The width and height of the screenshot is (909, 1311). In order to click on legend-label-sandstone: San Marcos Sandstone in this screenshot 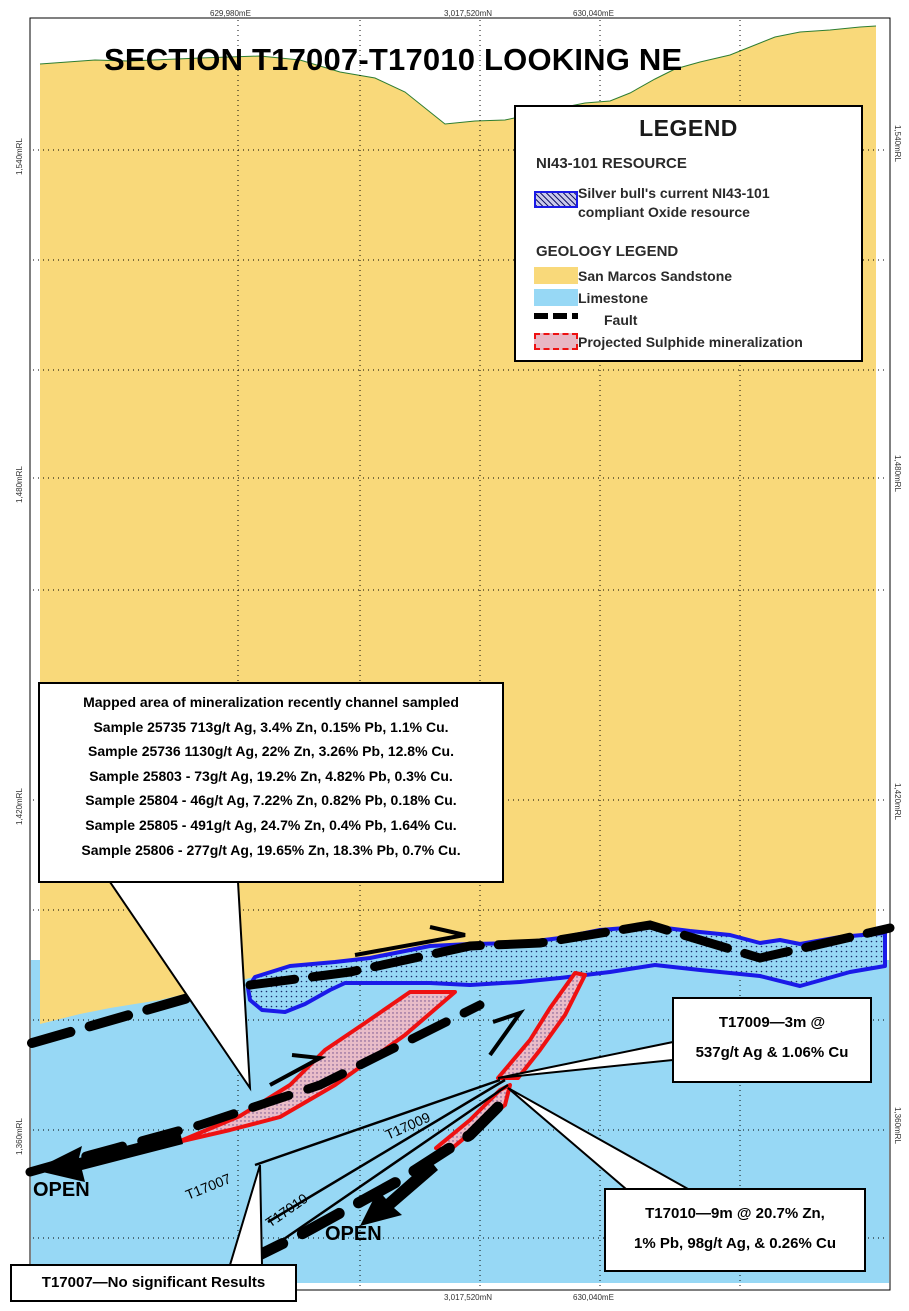, I will do `click(655, 276)`.